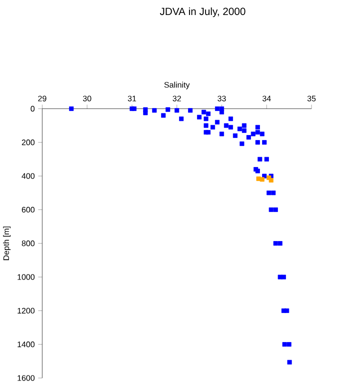  Describe the element at coordinates (32, 109) in the screenshot. I see `y-tick-label: 0` at that location.